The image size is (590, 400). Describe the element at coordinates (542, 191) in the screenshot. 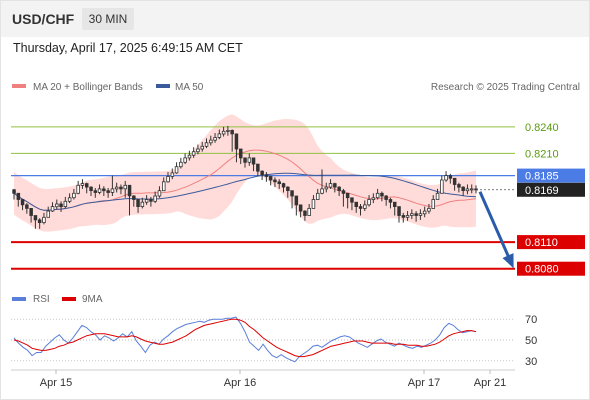

I see `last-price-label: 0.8169` at that location.